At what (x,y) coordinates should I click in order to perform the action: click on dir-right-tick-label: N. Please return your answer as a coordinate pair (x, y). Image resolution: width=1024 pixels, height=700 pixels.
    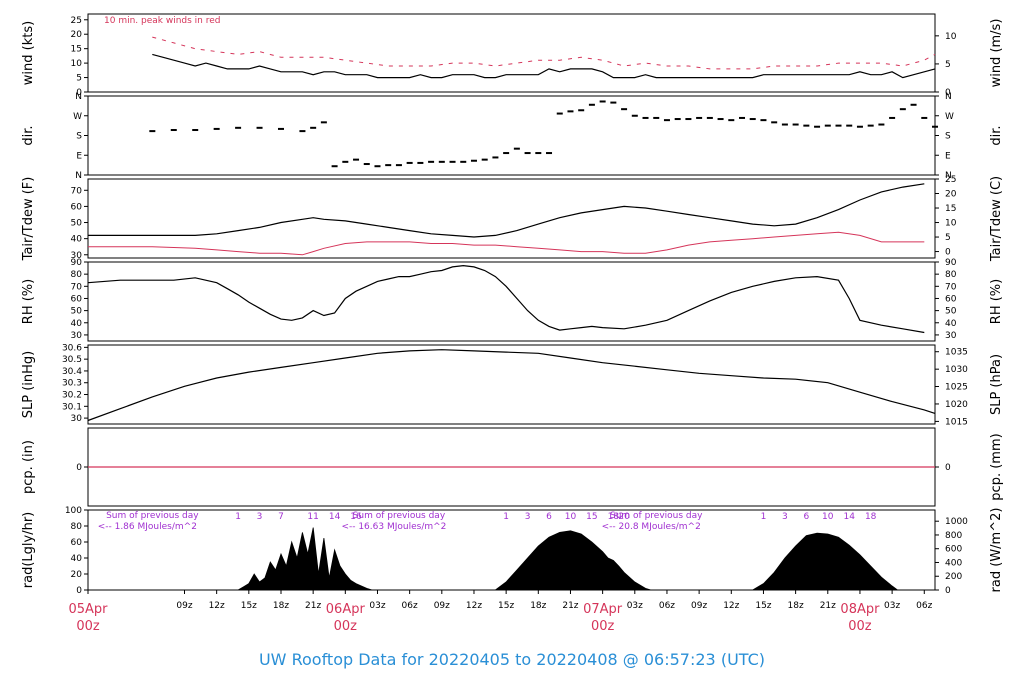
    Looking at the image, I should click on (948, 176).